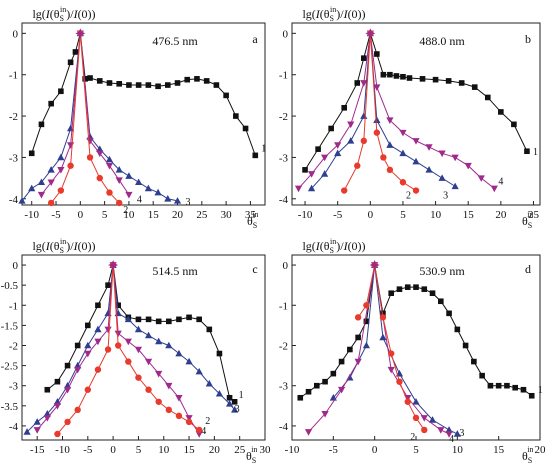 The image size is (550, 470). I want to click on series-3: 3, so click(131, 348).